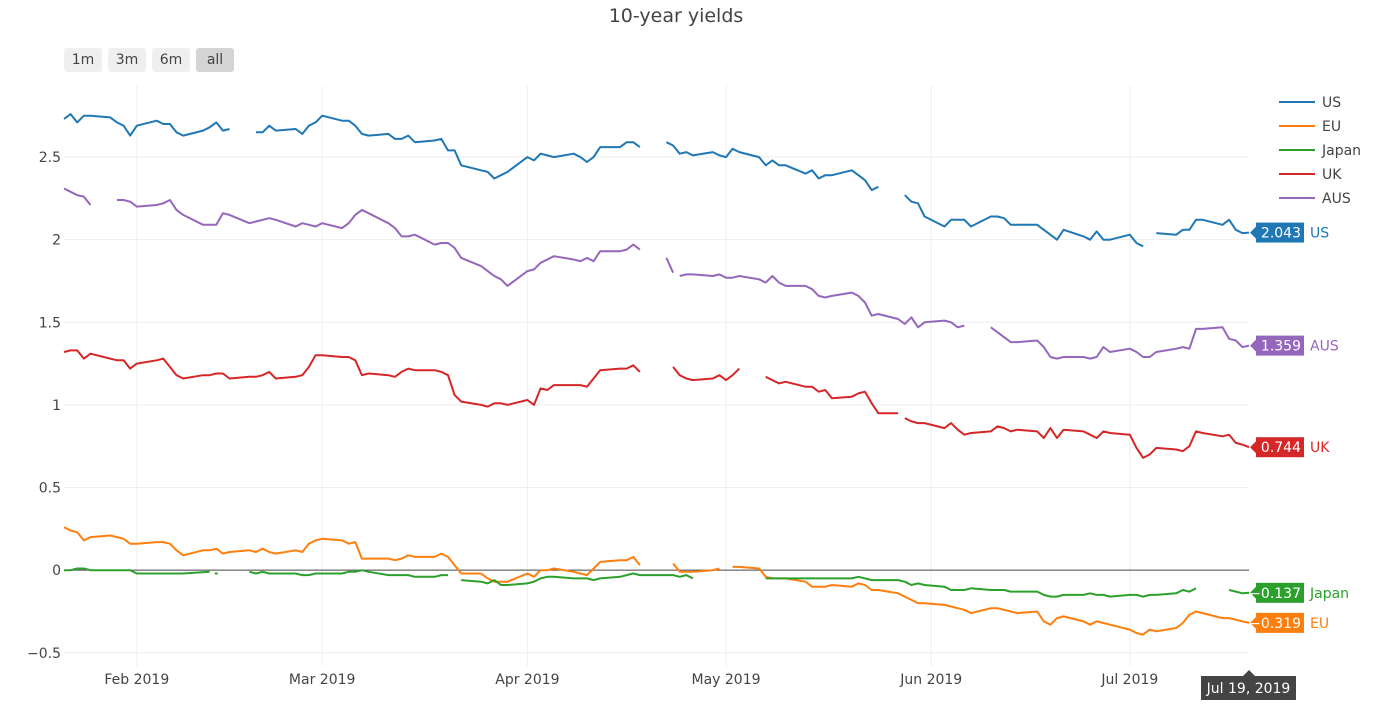 Image resolution: width=1399 pixels, height=726 pixels. I want to click on legend-label-eu: EU, so click(1331, 127).